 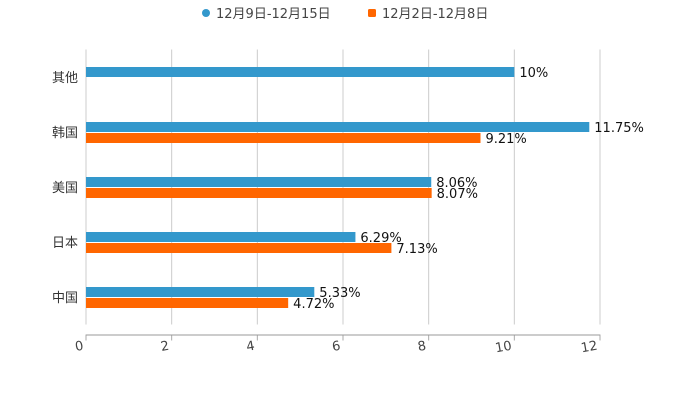 What do you see at coordinates (380, 238) in the screenshot?
I see `data-label: 6.29%` at bounding box center [380, 238].